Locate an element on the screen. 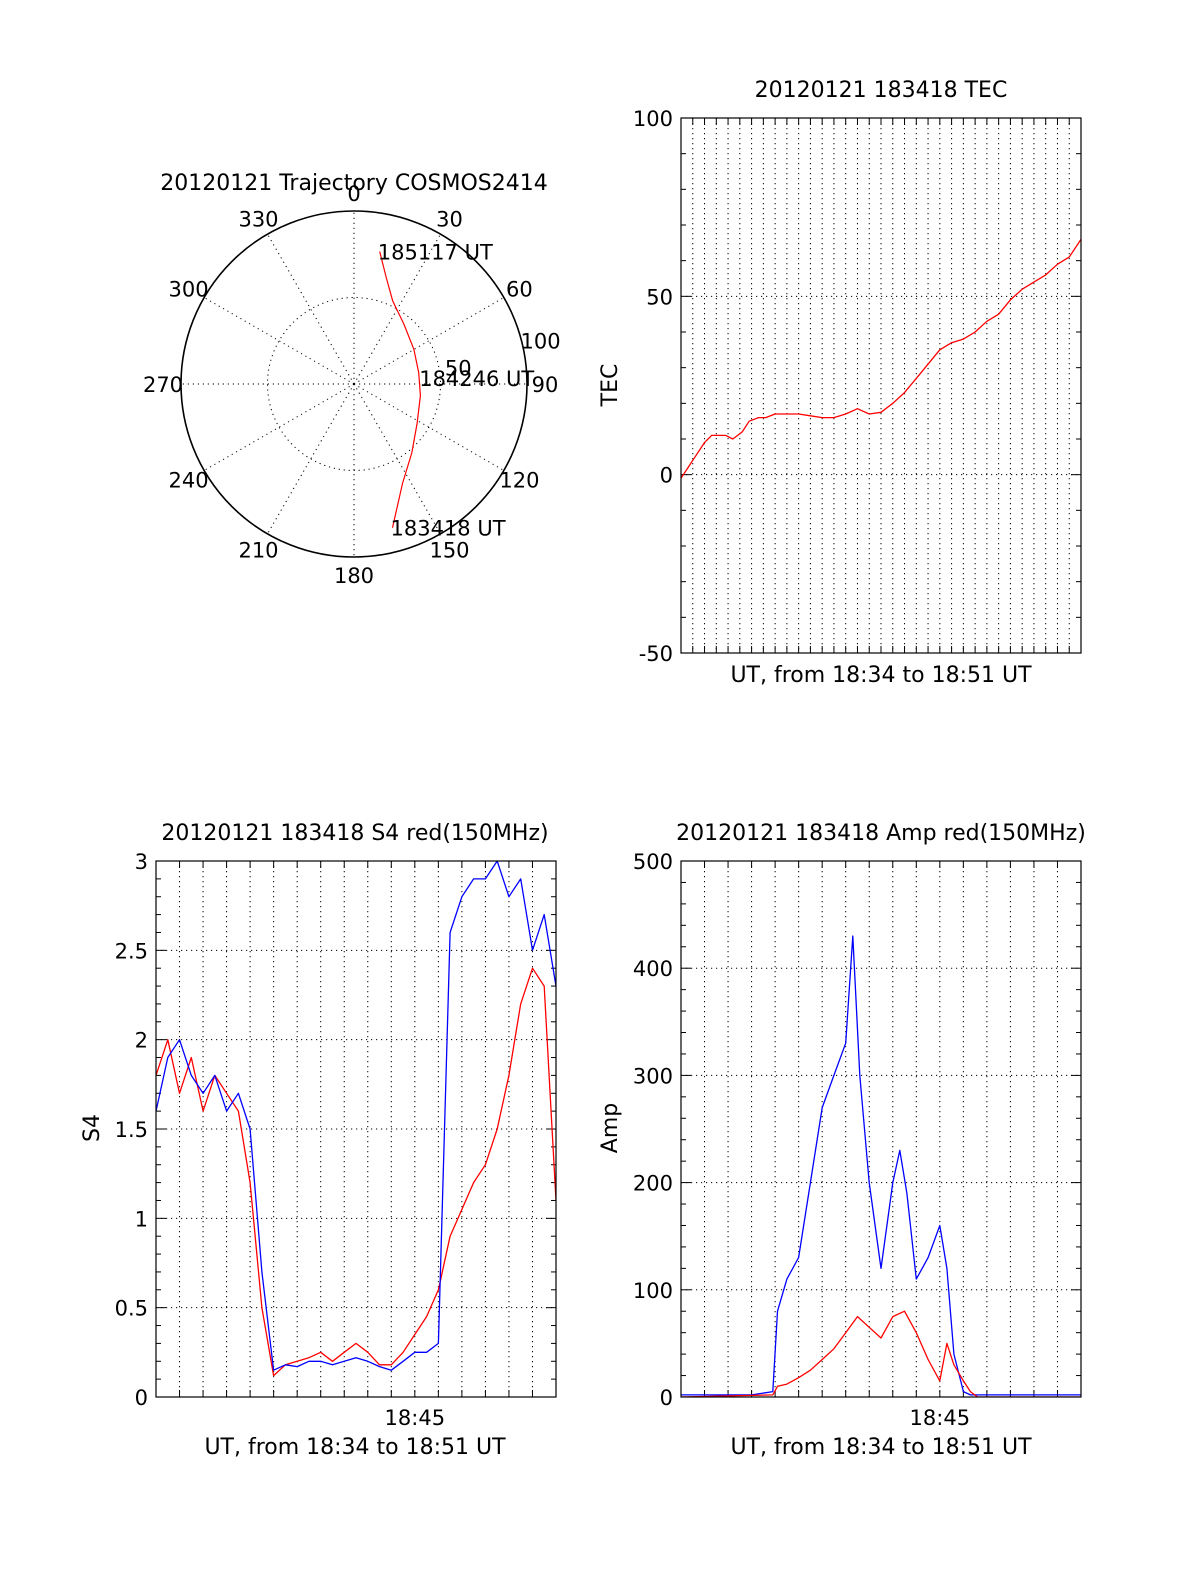  polar-azimuth-label: 180 is located at coordinates (354, 576).